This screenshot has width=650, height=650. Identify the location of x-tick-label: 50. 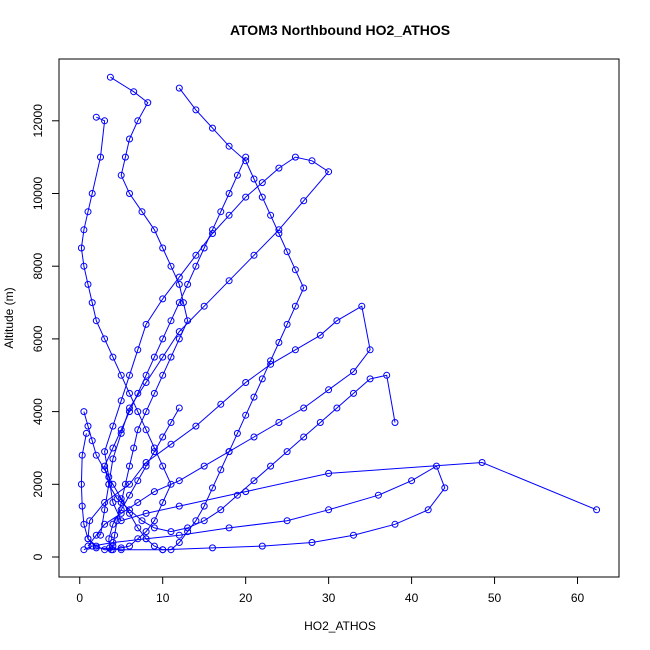
(495, 598).